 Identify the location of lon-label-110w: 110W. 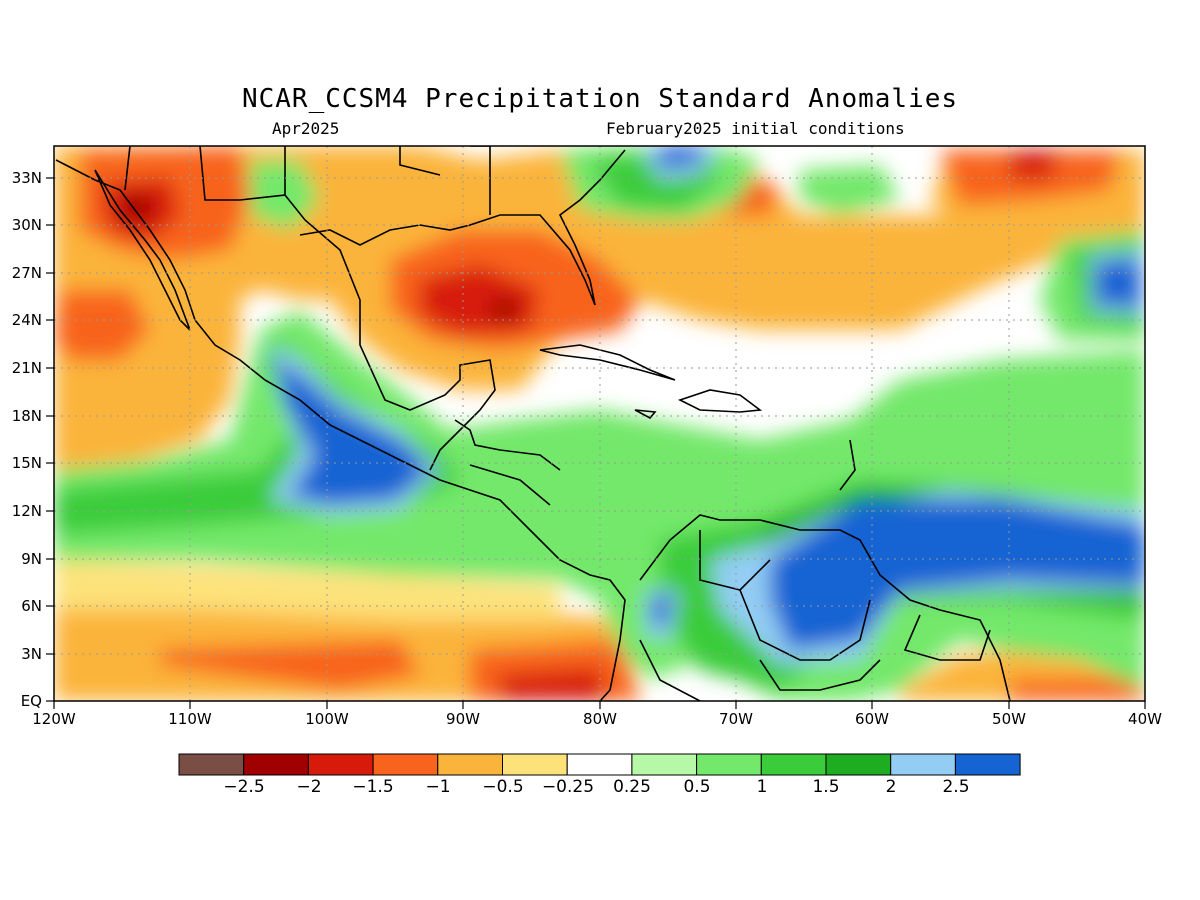
(190, 719).